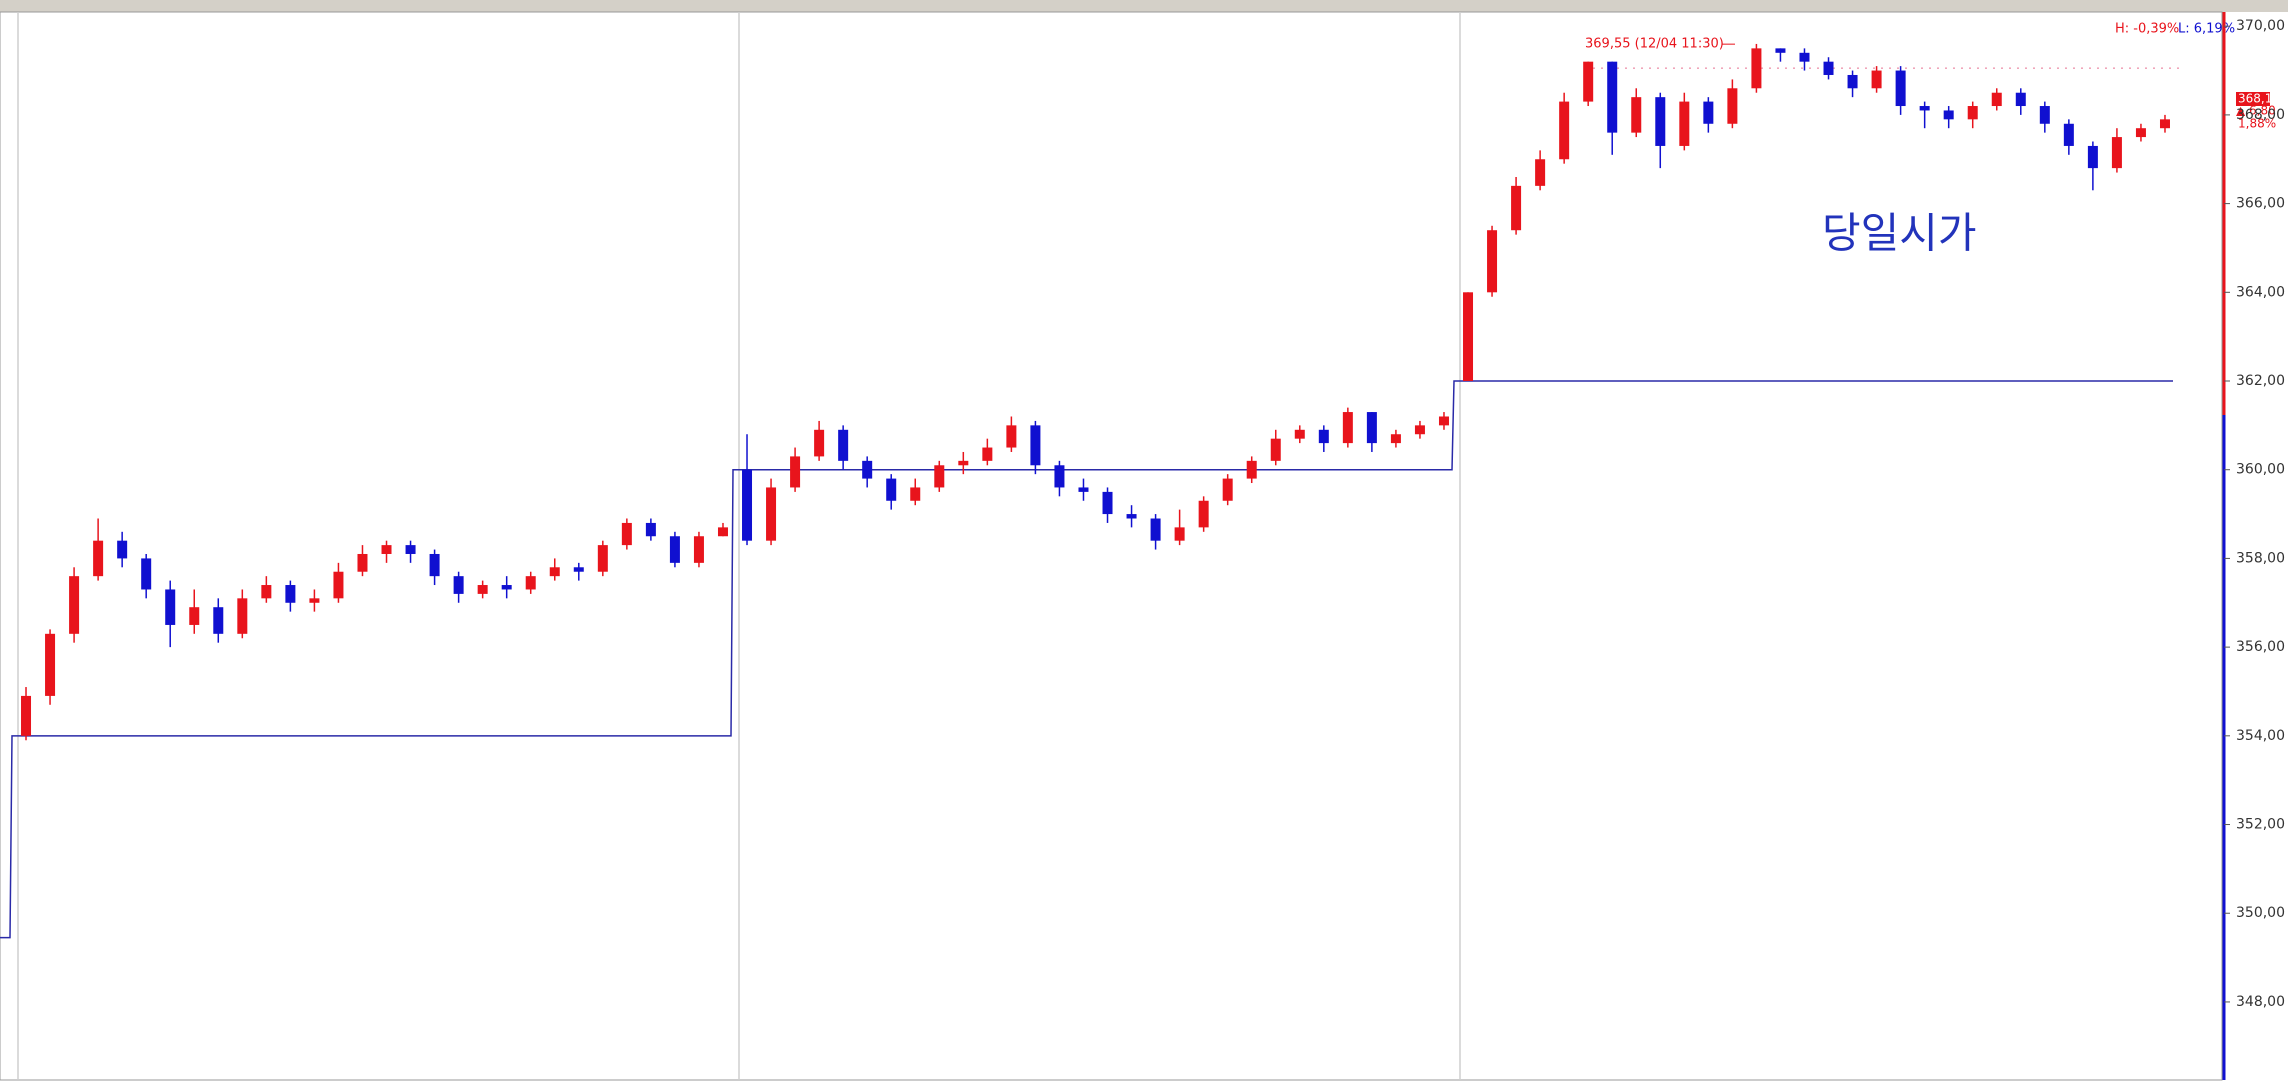  What do you see at coordinates (1899, 233) in the screenshot?
I see `open-line-label: 당일시가` at bounding box center [1899, 233].